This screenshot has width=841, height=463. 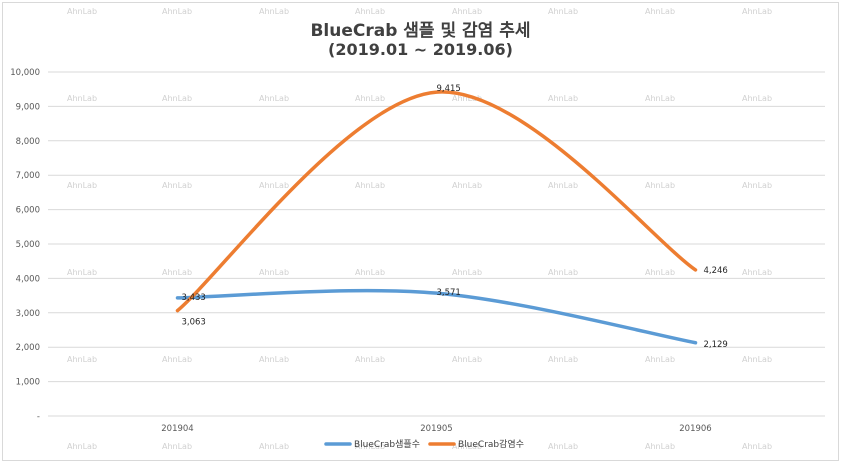 I want to click on chart-title: BlueCrab 샘플 및 감염 추세, so click(x=420, y=31).